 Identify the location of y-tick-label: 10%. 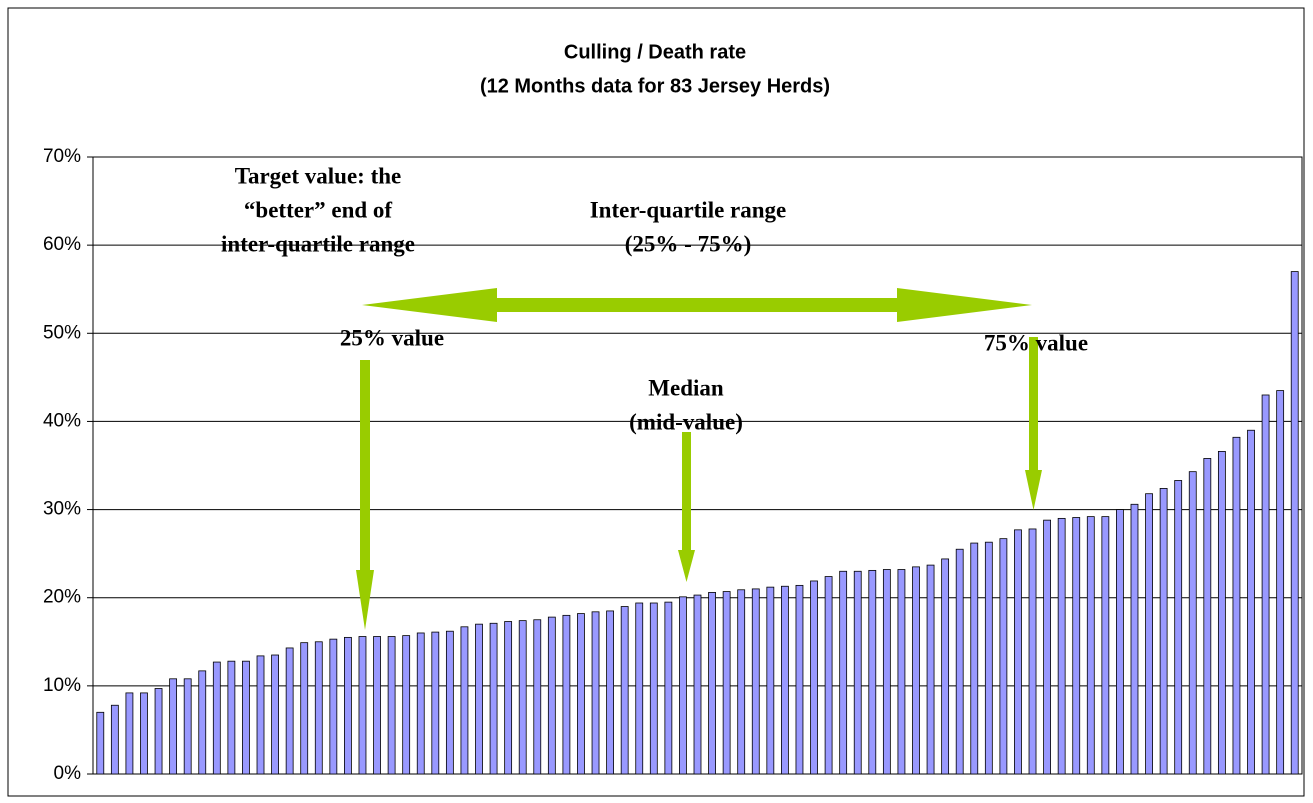
(62, 685).